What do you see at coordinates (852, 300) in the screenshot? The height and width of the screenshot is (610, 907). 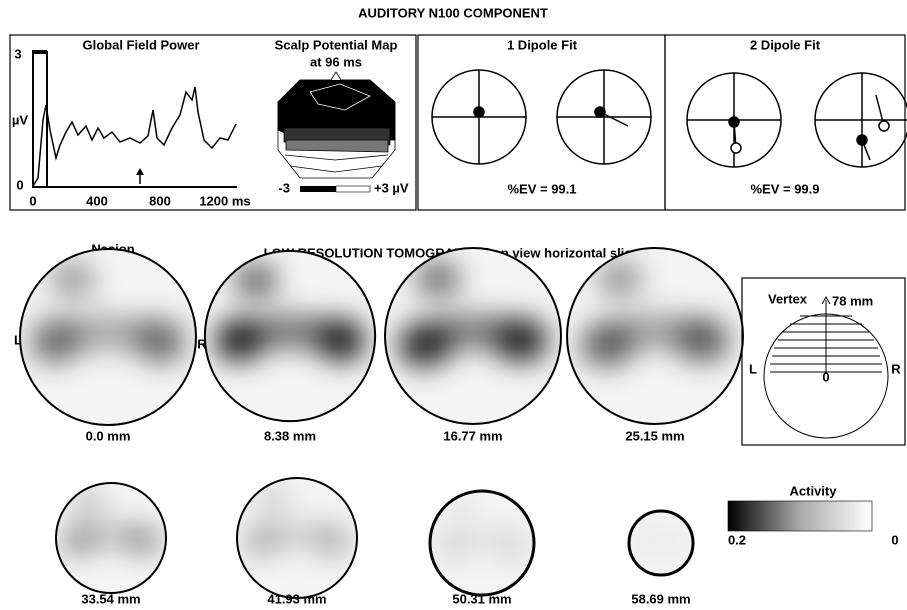 I see `vertex-height: 78 mm` at bounding box center [852, 300].